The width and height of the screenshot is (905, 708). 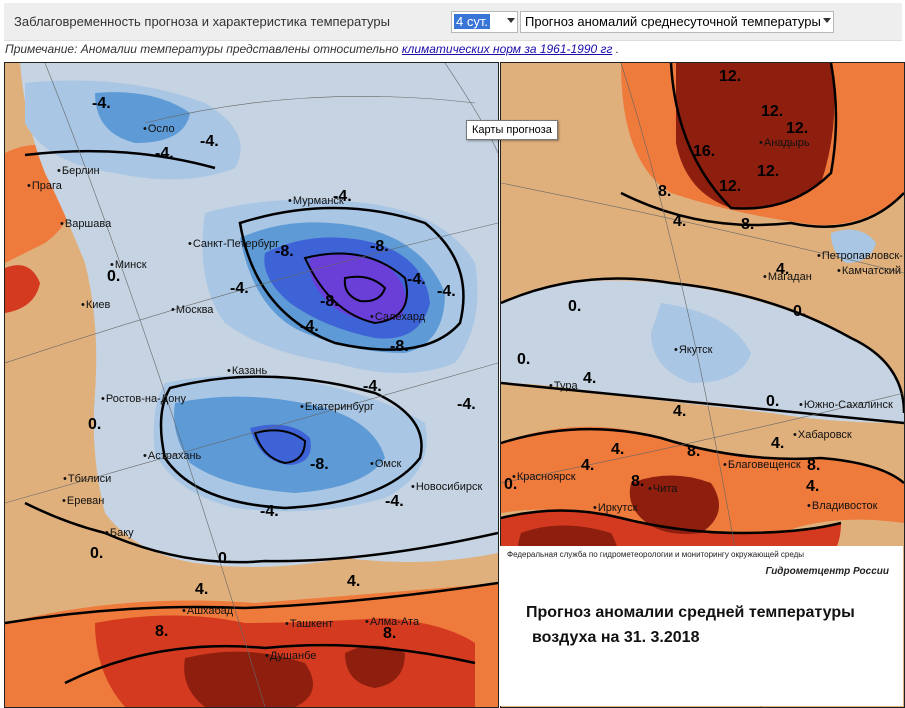 What do you see at coordinates (385, 464) in the screenshot?
I see `city-label: Омск` at bounding box center [385, 464].